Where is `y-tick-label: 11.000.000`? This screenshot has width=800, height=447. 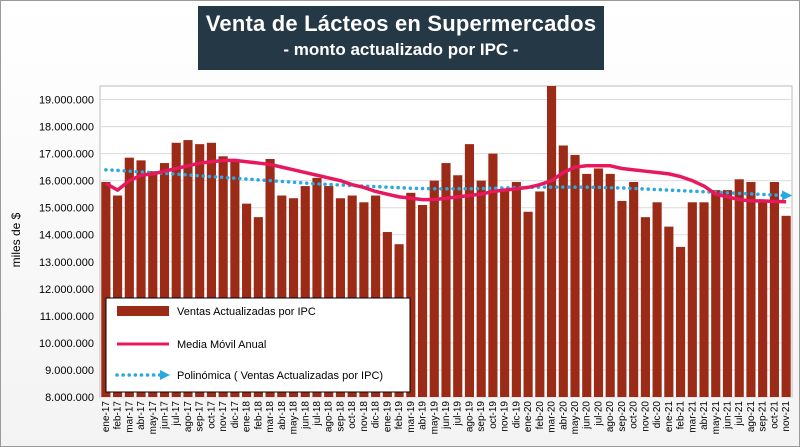
y-tick-label: 11.000.000 is located at coordinates (67, 317).